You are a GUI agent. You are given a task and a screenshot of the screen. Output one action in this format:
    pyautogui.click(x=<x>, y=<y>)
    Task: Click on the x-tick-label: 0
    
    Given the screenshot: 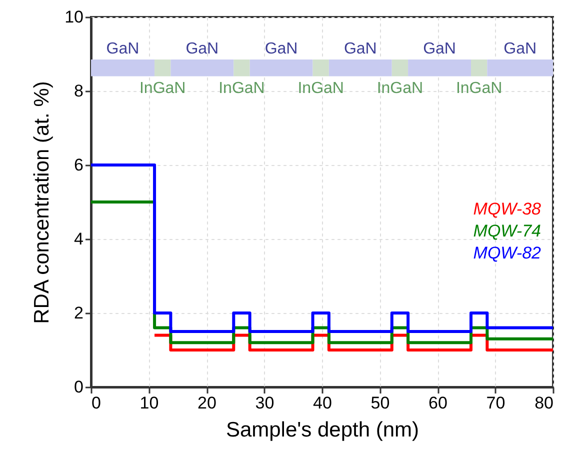 What is the action you would take?
    pyautogui.click(x=96, y=403)
    